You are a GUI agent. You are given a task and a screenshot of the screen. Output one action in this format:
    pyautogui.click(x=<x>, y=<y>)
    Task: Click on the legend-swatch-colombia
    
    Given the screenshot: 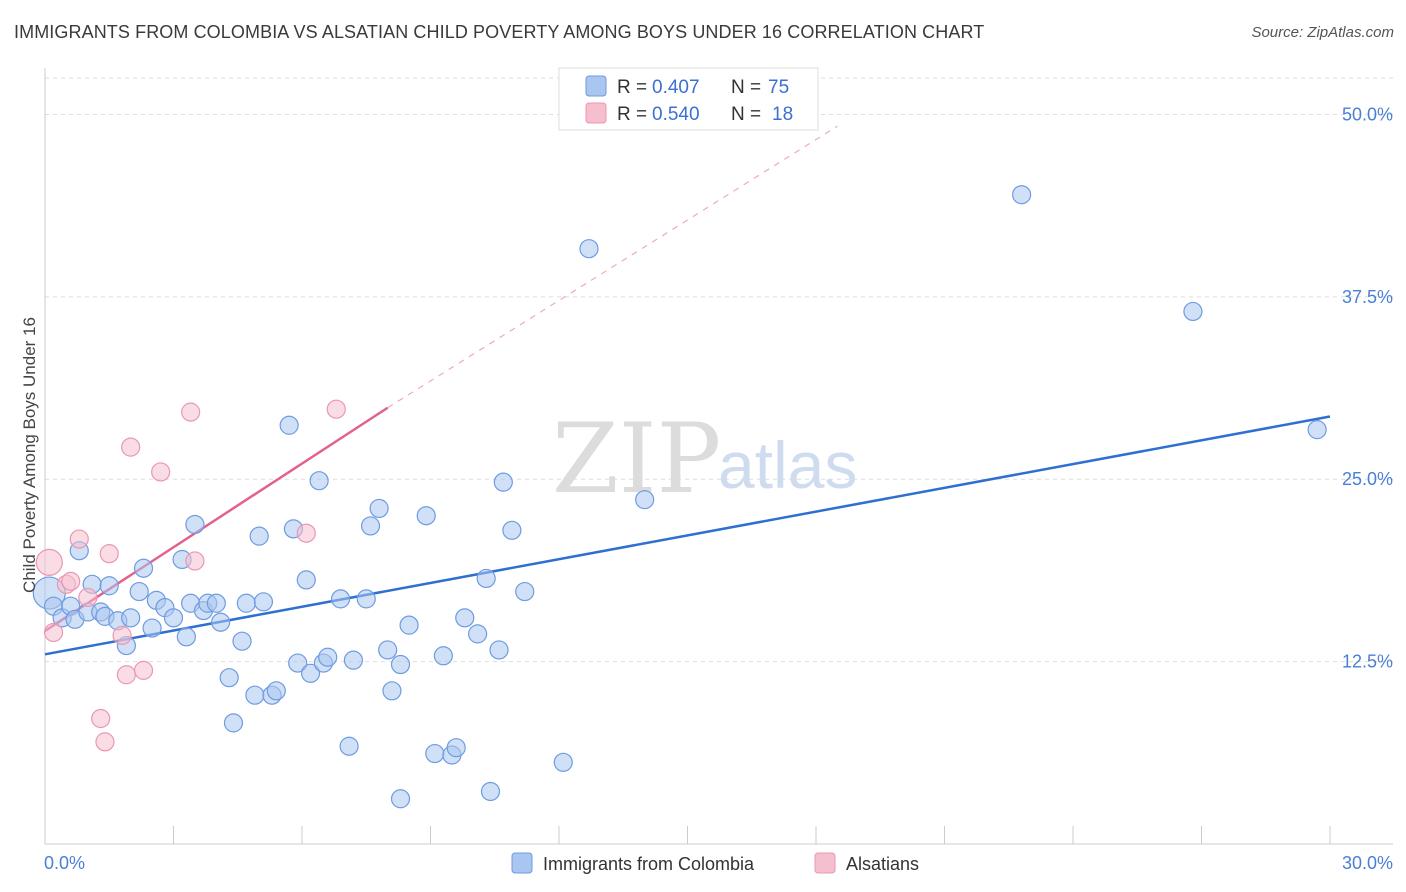 What is the action you would take?
    pyautogui.click(x=596, y=86)
    